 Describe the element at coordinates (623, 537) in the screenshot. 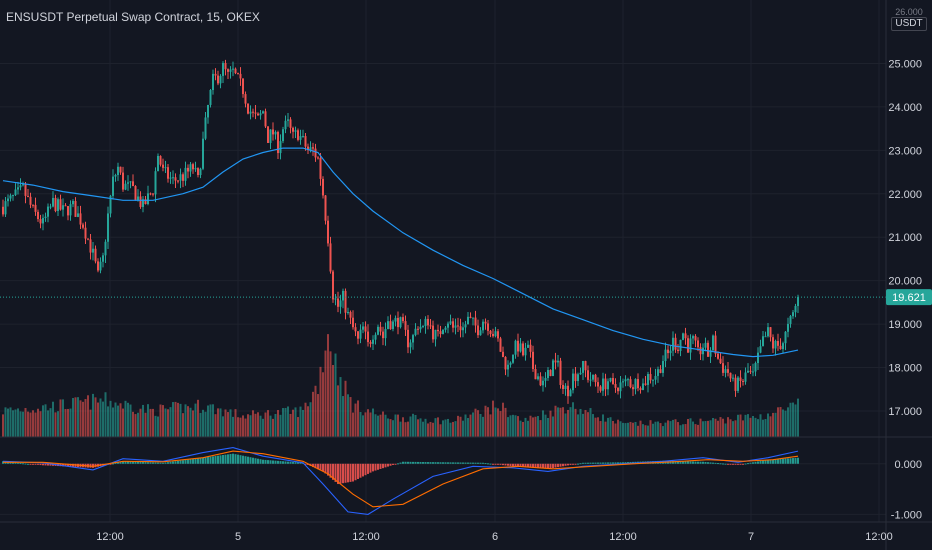

I see `time-tick-label: 12:00` at that location.